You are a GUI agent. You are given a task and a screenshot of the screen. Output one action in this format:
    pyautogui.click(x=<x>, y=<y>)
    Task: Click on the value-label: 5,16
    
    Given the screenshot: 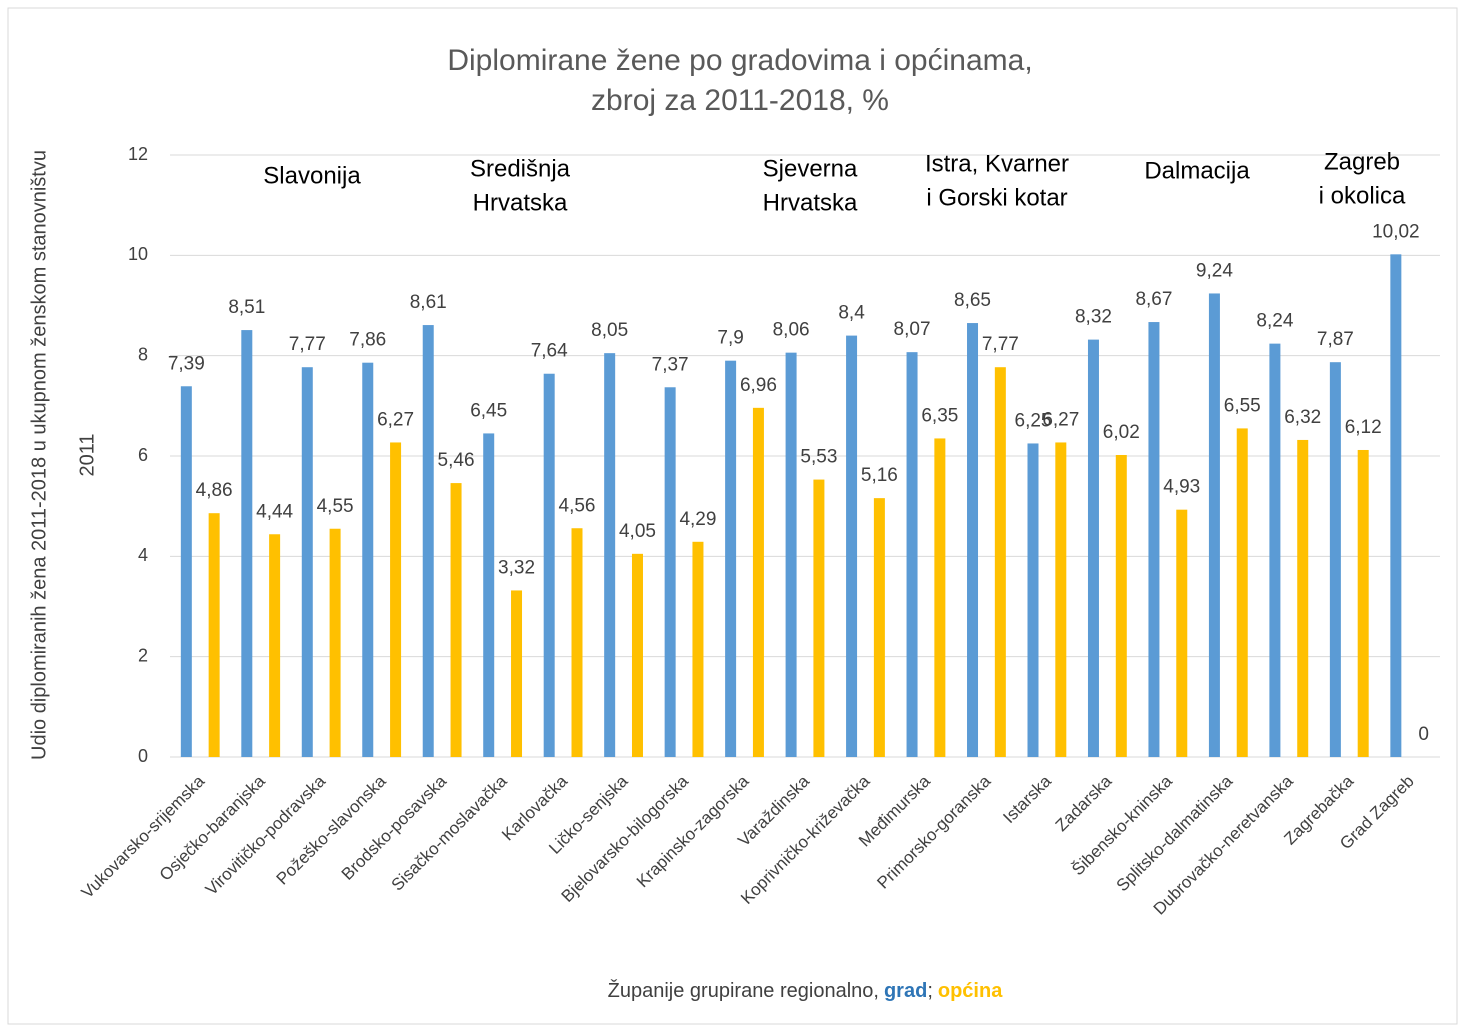 What is the action you would take?
    pyautogui.click(x=879, y=475)
    